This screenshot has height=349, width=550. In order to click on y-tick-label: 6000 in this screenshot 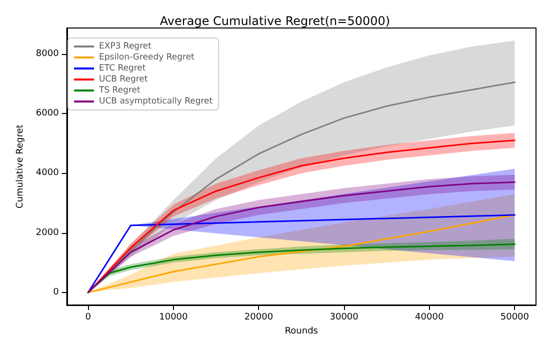, I will do `click(48, 113)`.